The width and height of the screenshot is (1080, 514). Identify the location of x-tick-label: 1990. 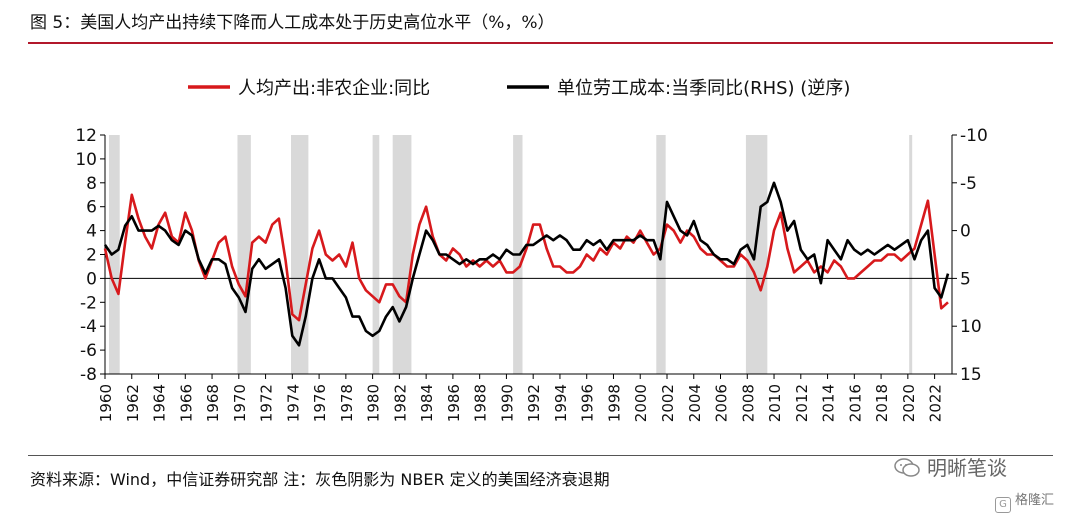
(507, 403).